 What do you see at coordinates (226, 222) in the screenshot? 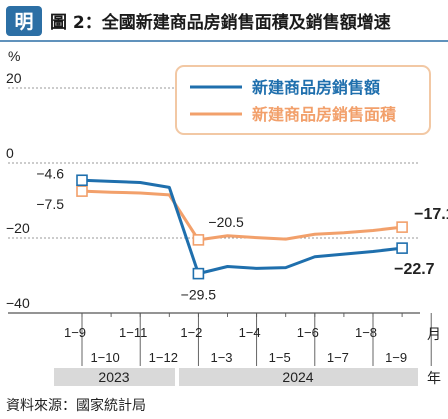
I see `data-label-area-min: −20.5` at bounding box center [226, 222].